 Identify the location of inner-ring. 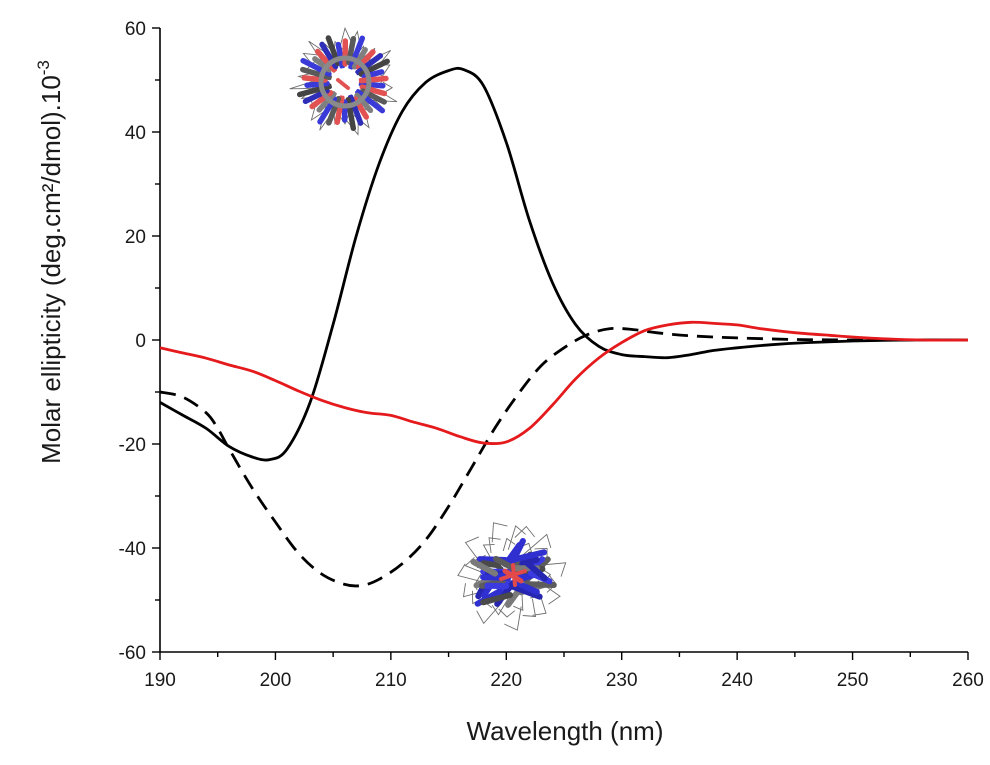
(345, 82).